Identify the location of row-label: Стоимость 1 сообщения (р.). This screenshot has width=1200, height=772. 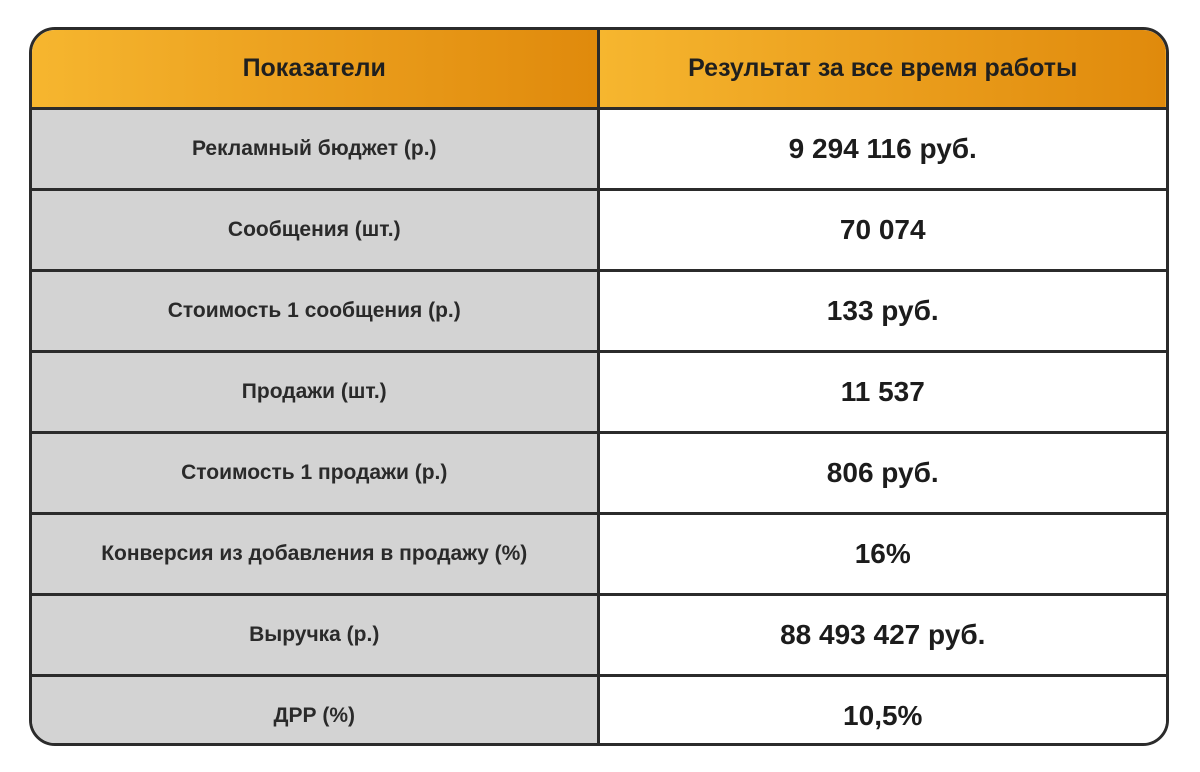
(315, 309).